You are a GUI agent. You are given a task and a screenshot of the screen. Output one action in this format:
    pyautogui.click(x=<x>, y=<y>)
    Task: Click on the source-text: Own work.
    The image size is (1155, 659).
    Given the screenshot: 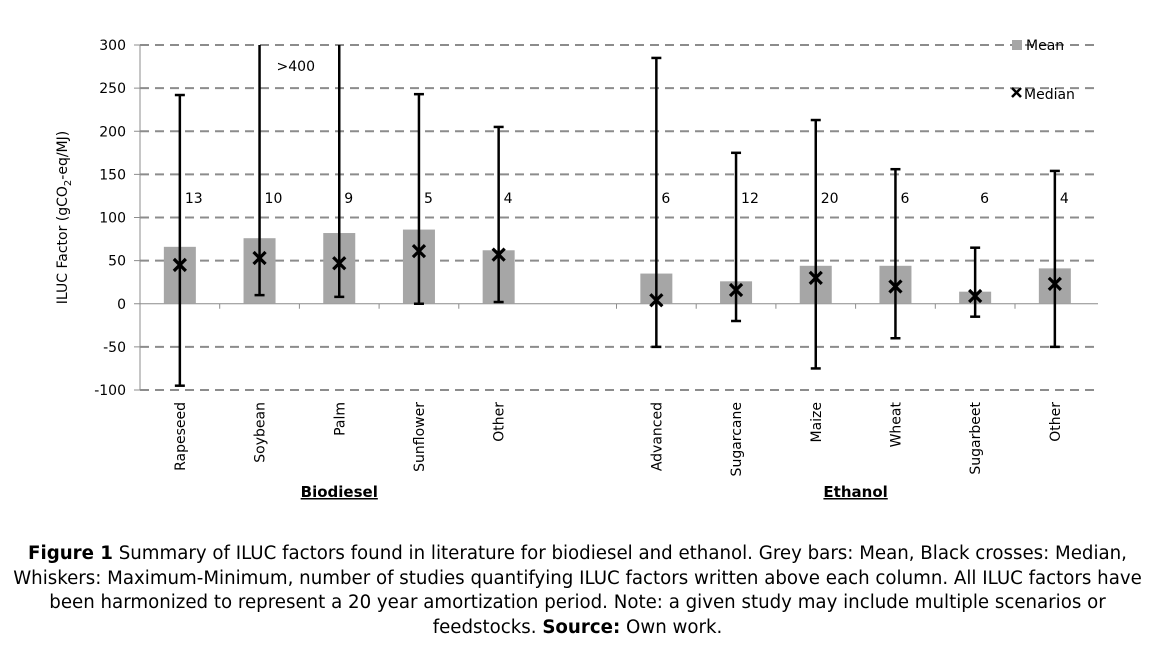 What is the action you would take?
    pyautogui.click(x=671, y=627)
    